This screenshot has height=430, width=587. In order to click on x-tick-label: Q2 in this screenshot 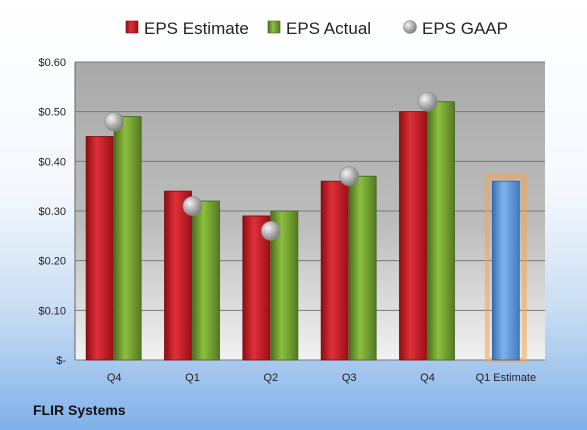, I will do `click(270, 378)`.